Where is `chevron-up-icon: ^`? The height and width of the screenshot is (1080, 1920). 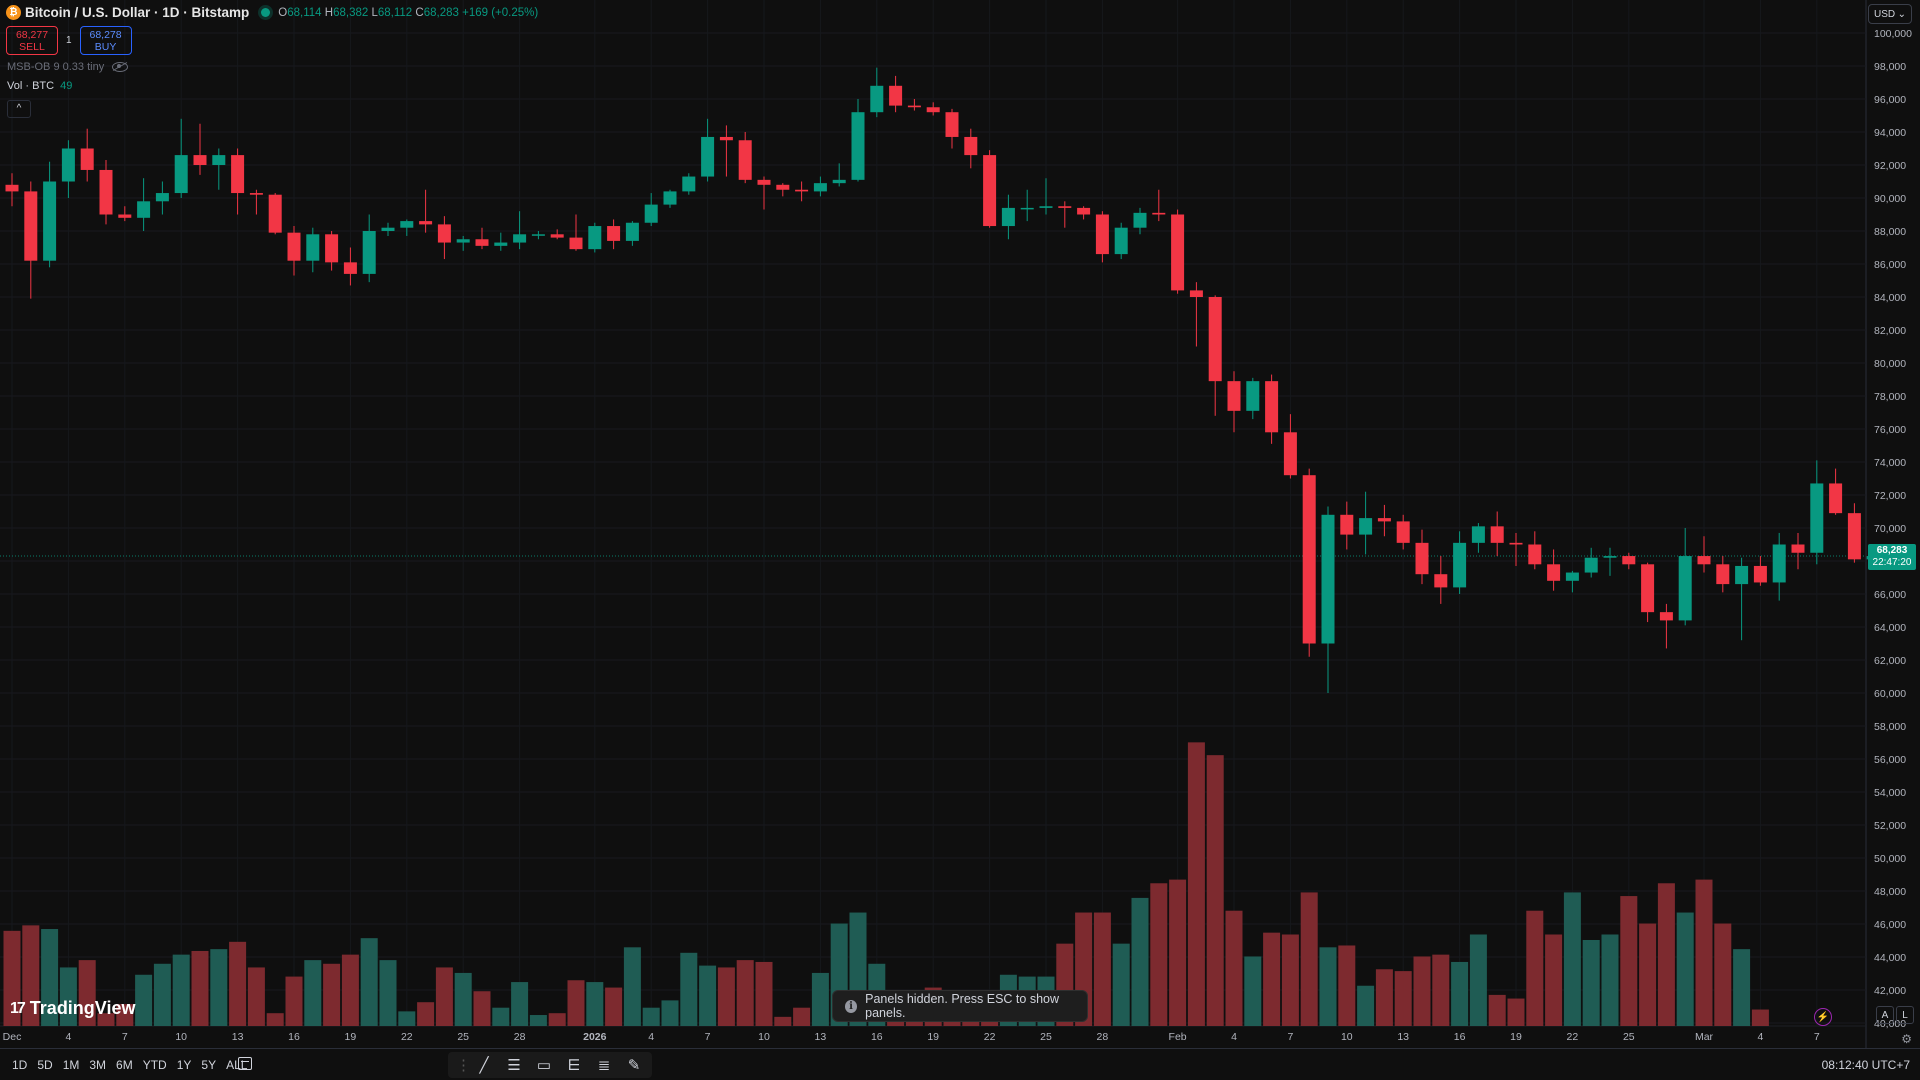 chevron-up-icon: ^ is located at coordinates (19, 109).